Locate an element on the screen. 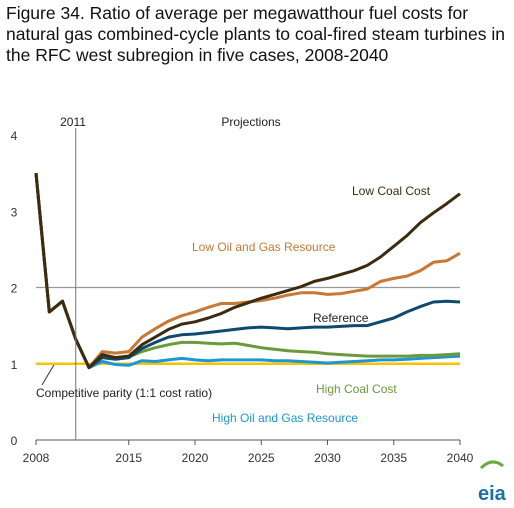 This screenshot has width=514, height=508. series-label-high-coal-cost: High Coal Cost is located at coordinates (356, 389).